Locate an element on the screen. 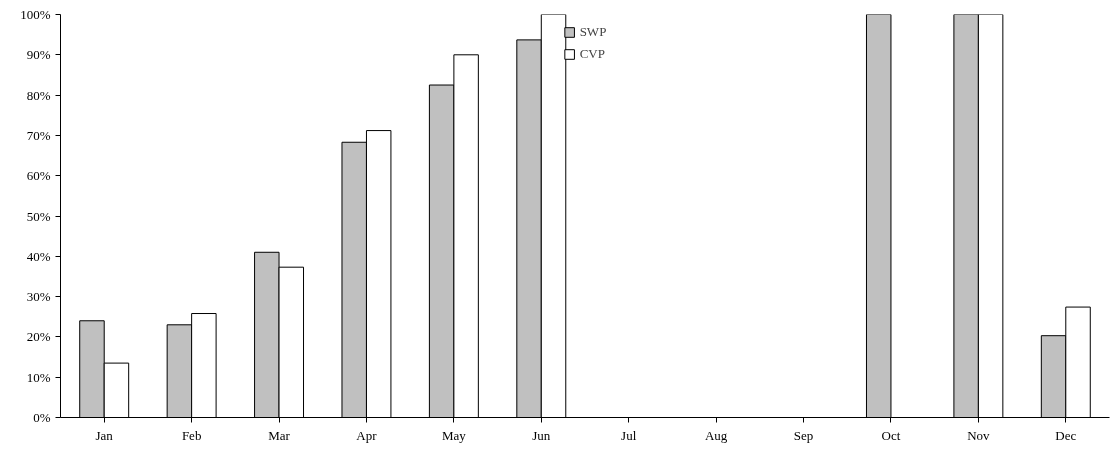 Image resolution: width=1117 pixels, height=457 pixels. x-tick-label: Jul is located at coordinates (629, 435).